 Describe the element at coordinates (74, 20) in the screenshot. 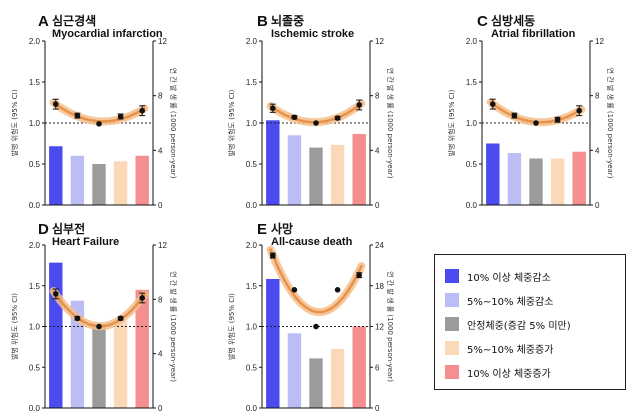

I see `panel-title-ko: 심근경색` at that location.